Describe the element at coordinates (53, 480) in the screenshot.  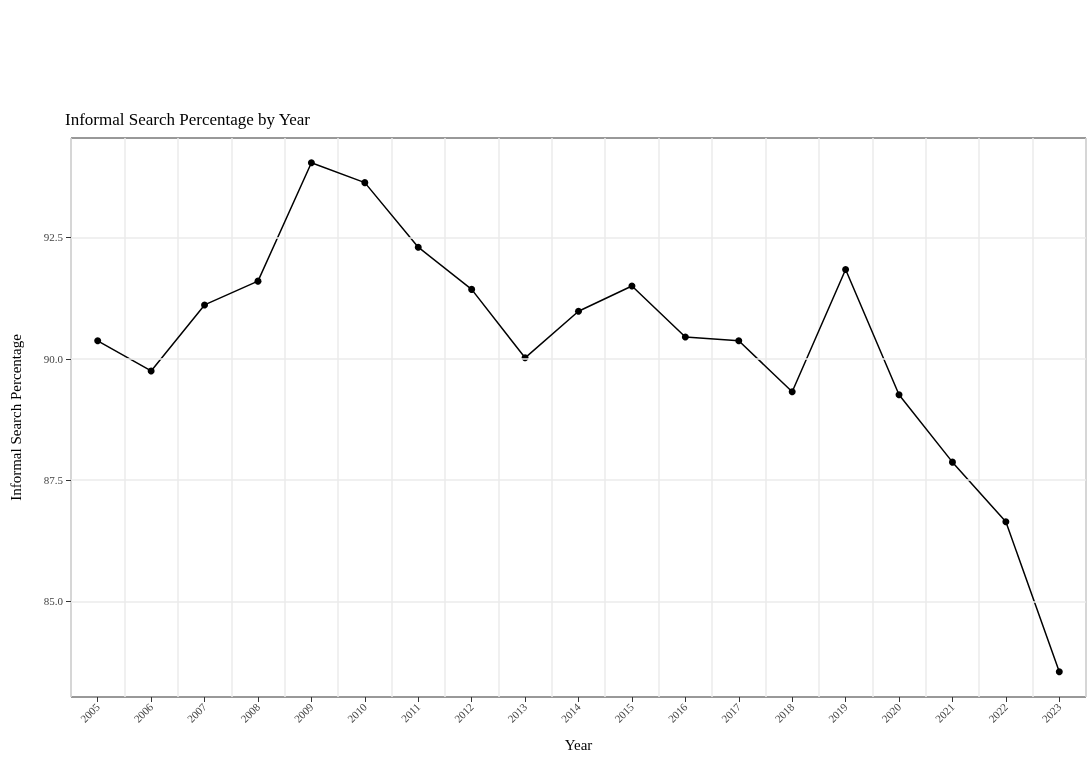
I see `y-tick-label: 87.5` at that location.